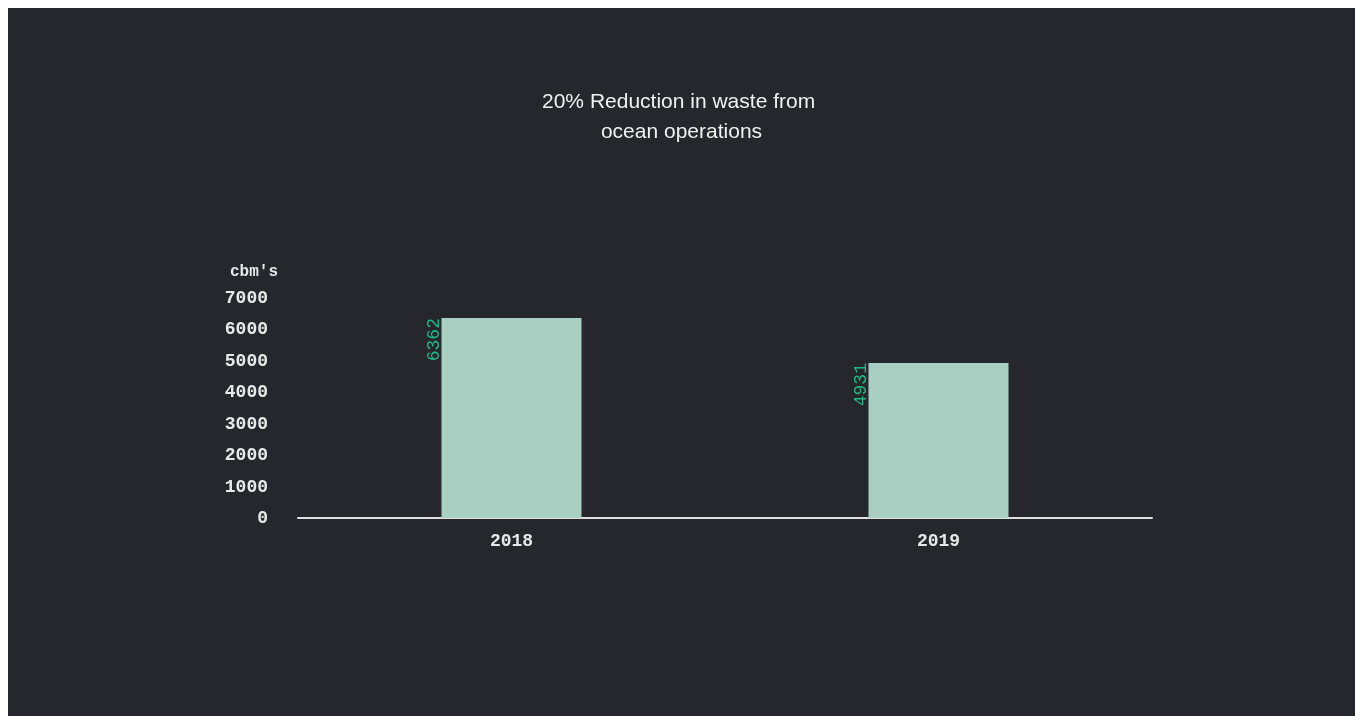  I want to click on y-tick-label: 5000, so click(246, 360).